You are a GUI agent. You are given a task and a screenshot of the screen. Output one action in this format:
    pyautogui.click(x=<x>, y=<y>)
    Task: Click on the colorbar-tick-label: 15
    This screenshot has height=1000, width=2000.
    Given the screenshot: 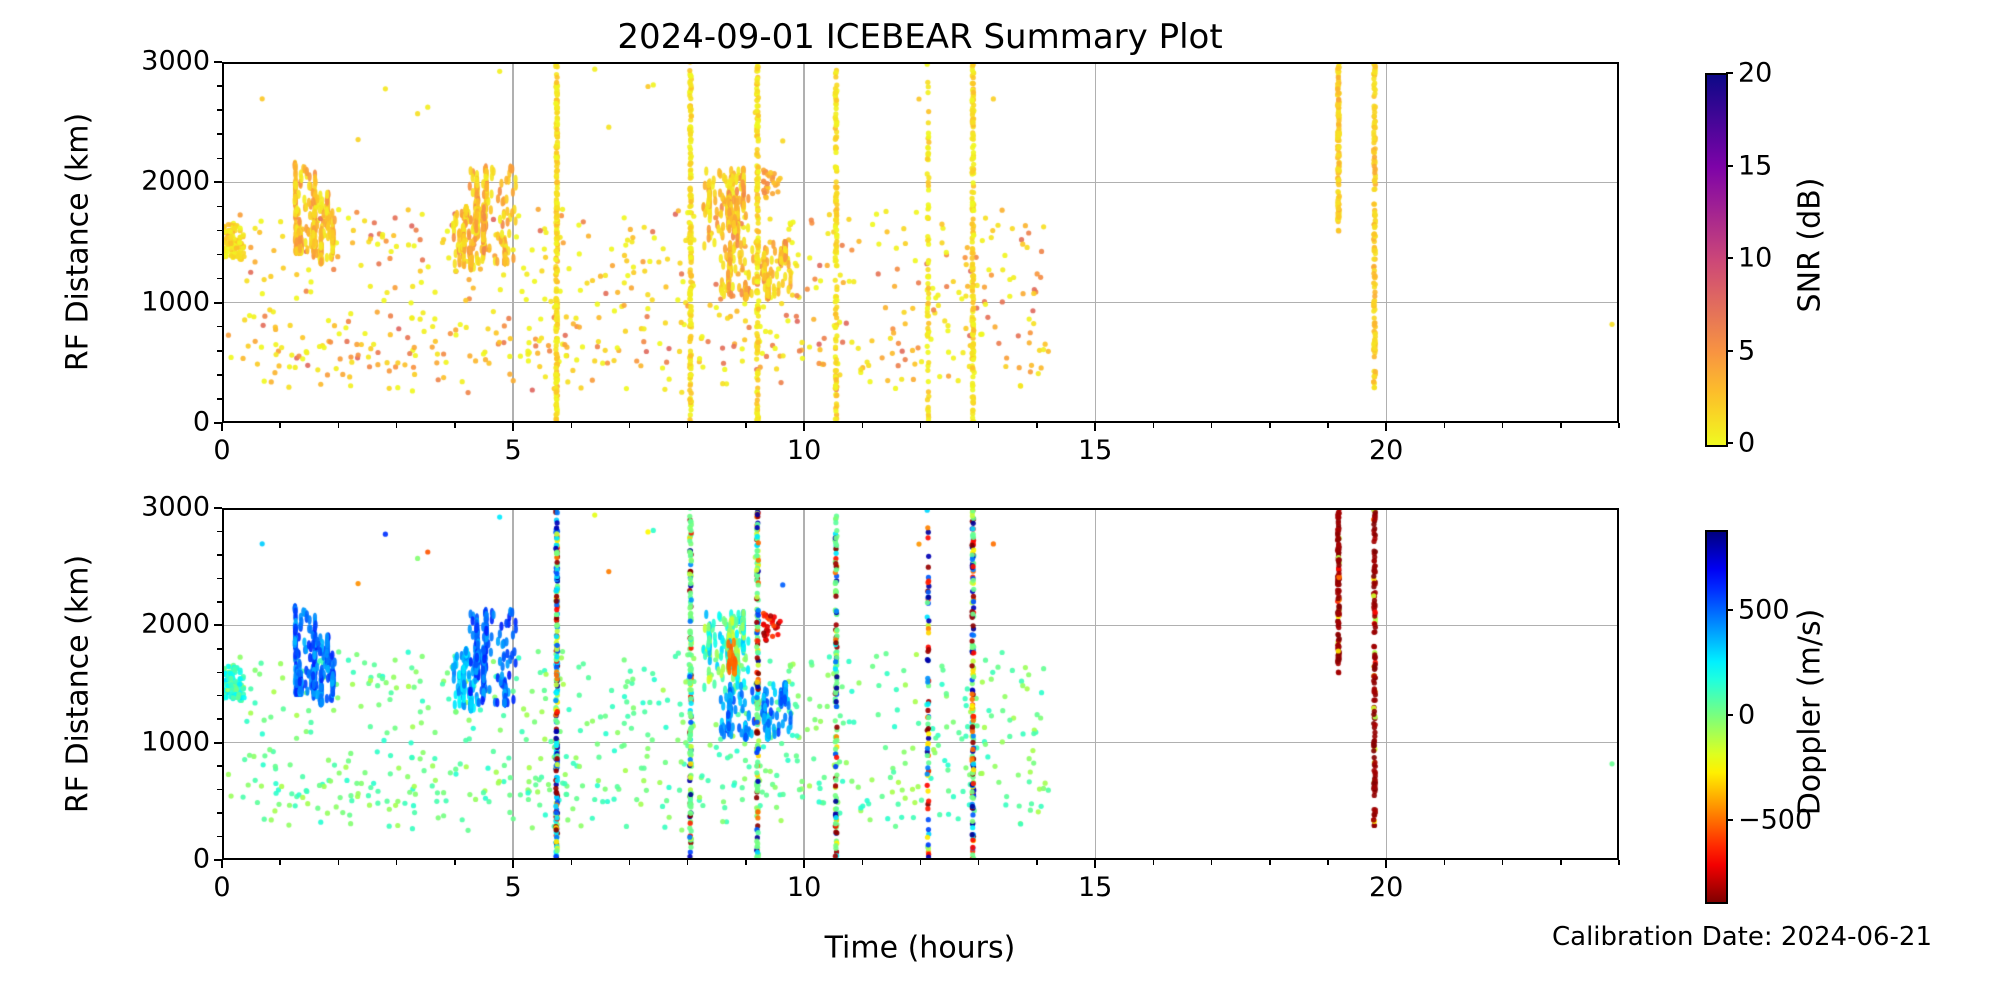 What is the action you would take?
    pyautogui.click(x=1755, y=165)
    